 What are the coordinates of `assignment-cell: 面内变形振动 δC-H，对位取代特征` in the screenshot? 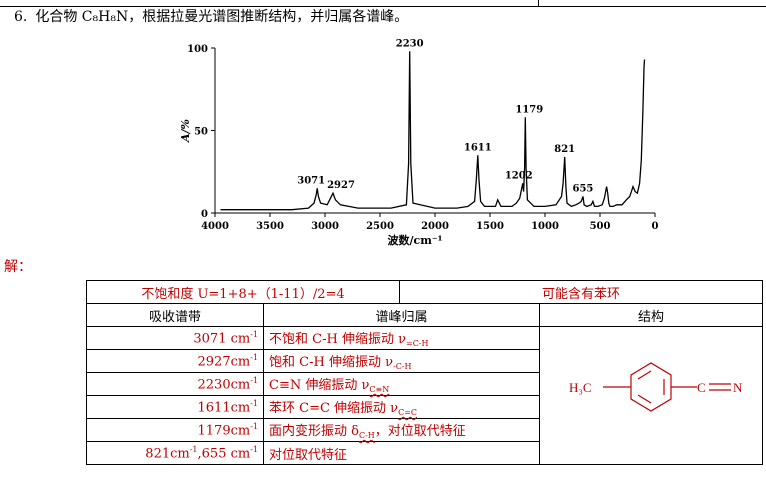 It's located at (401, 430).